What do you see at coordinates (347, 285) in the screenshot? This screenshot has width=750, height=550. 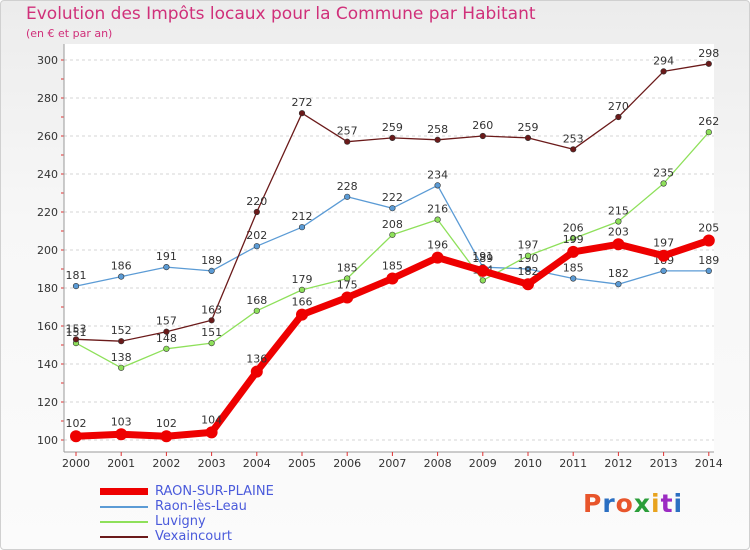 I see `data-label: 175` at bounding box center [347, 285].